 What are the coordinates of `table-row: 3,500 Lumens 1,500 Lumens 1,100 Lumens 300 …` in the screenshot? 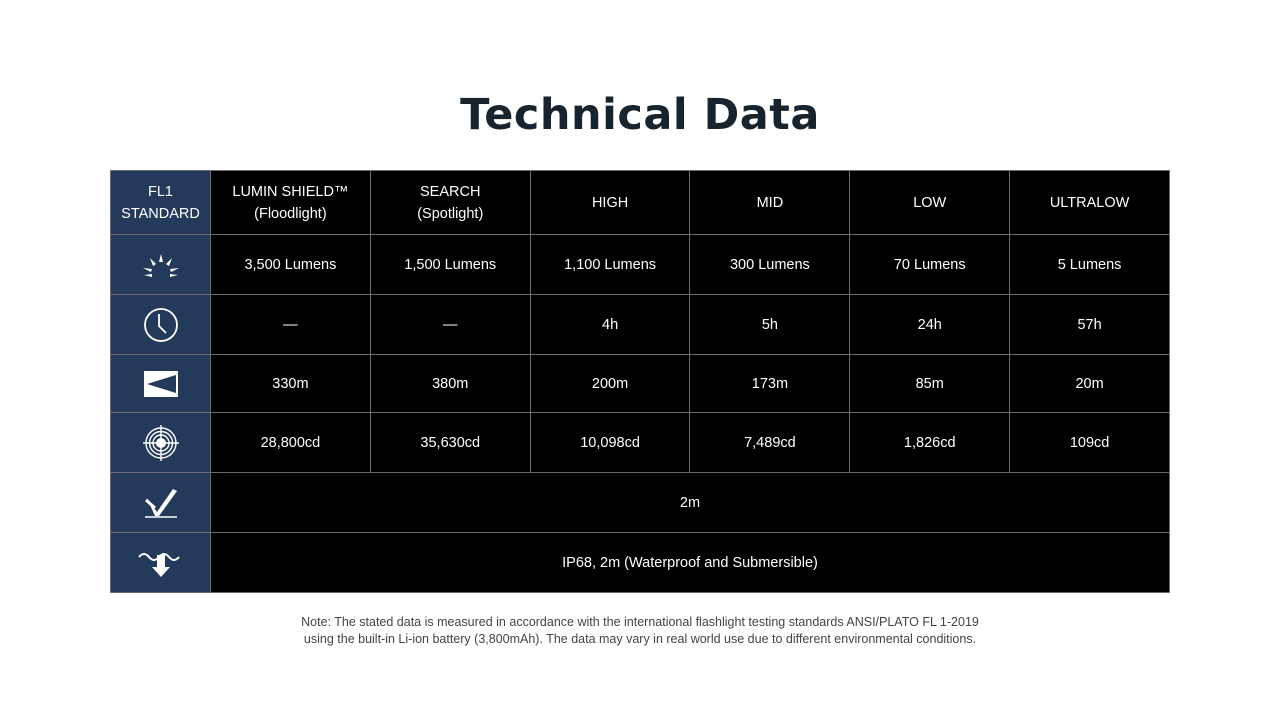 It's located at (640, 264).